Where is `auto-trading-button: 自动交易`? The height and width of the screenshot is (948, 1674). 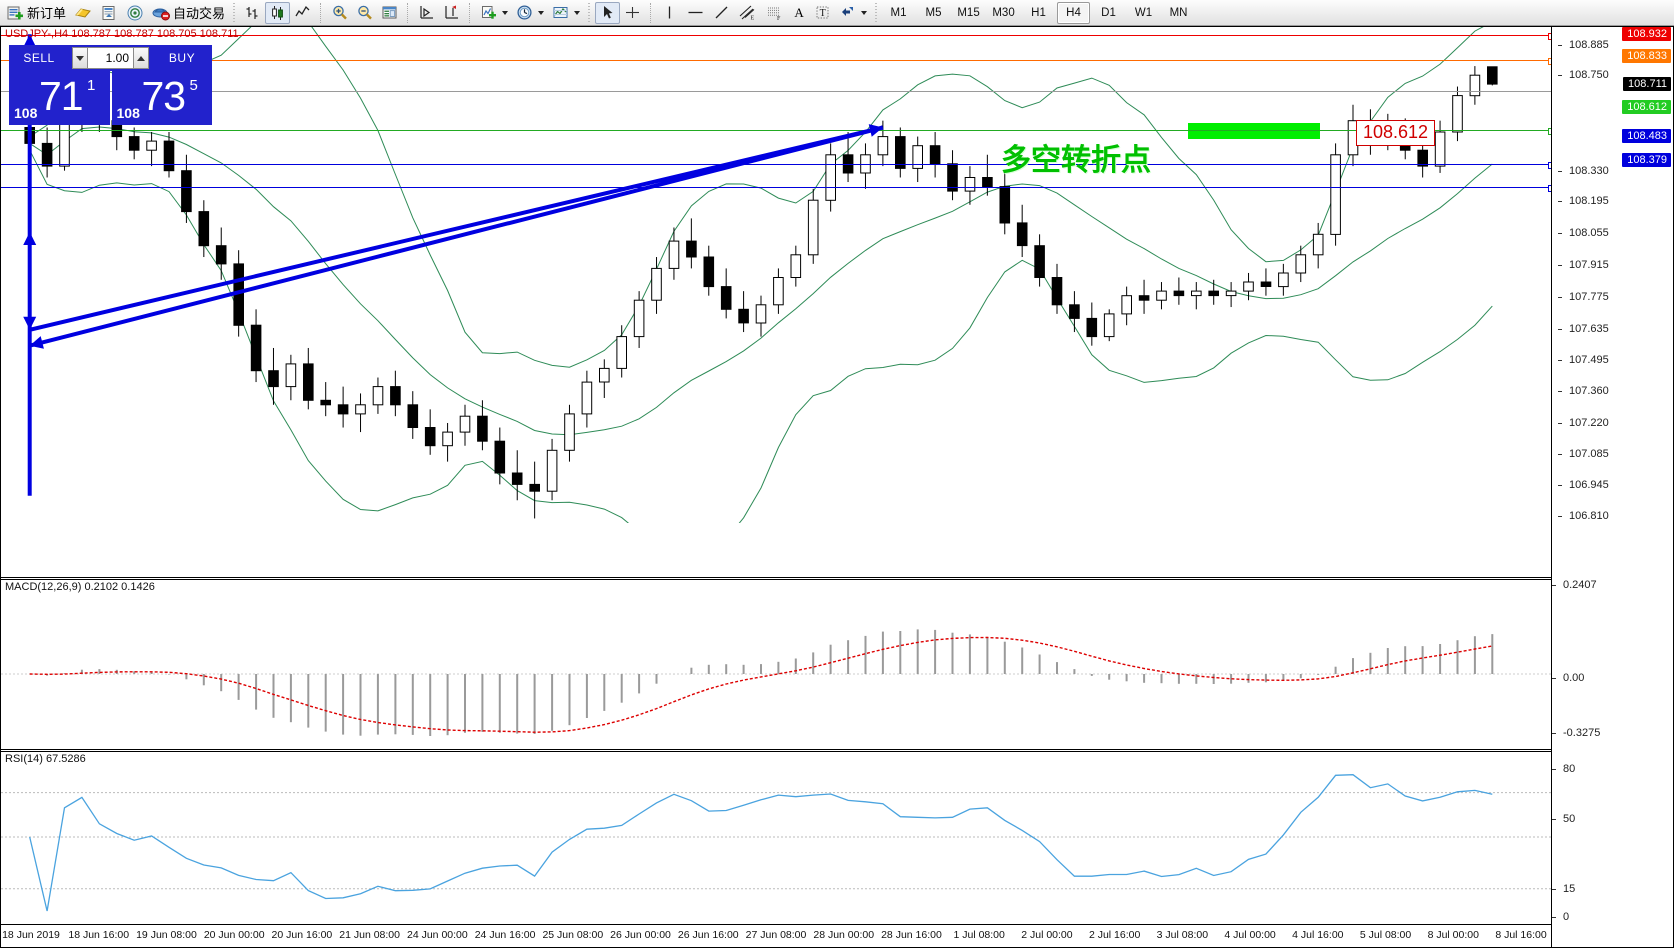
auto-trading-button: 自动交易 is located at coordinates (188, 13).